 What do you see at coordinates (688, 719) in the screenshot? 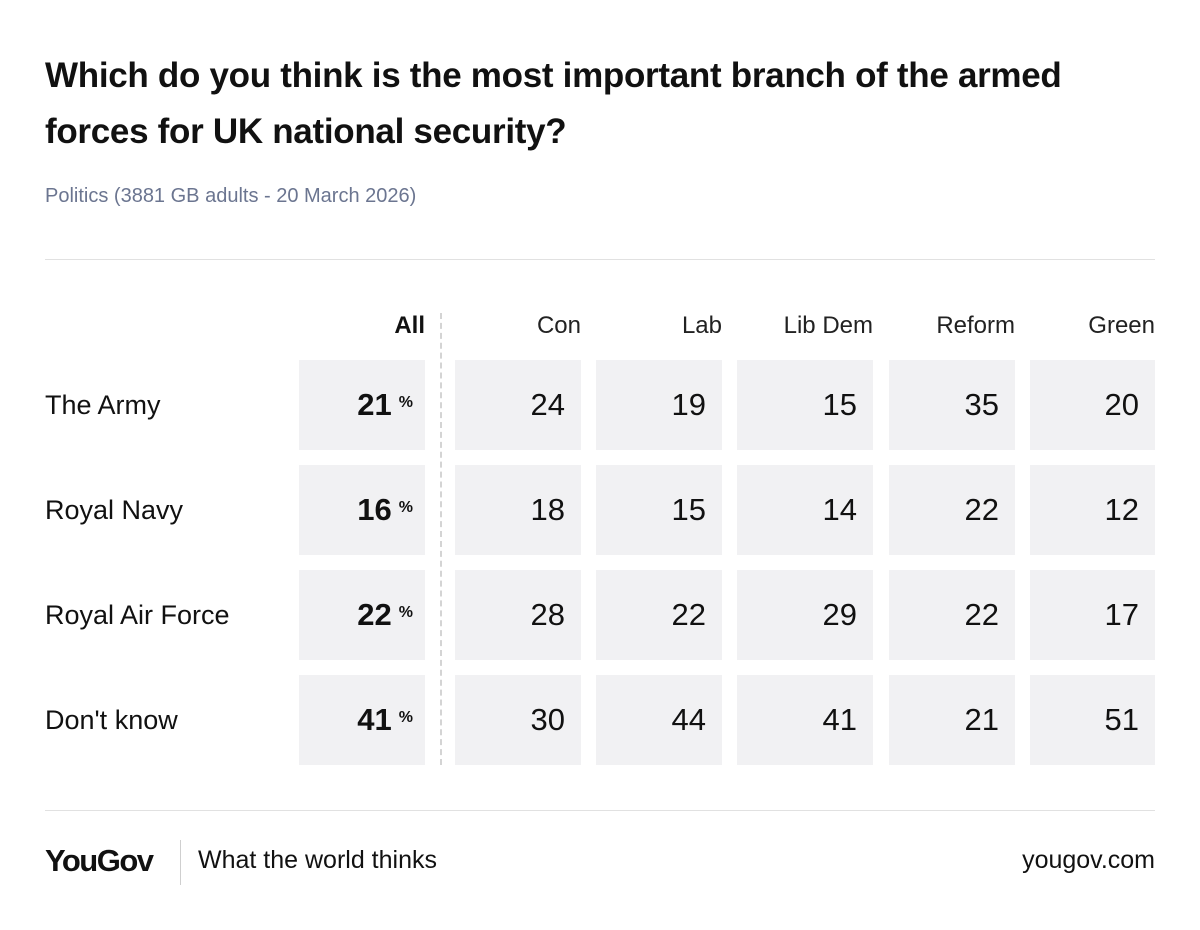
I see `cell-value: 44` at bounding box center [688, 719].